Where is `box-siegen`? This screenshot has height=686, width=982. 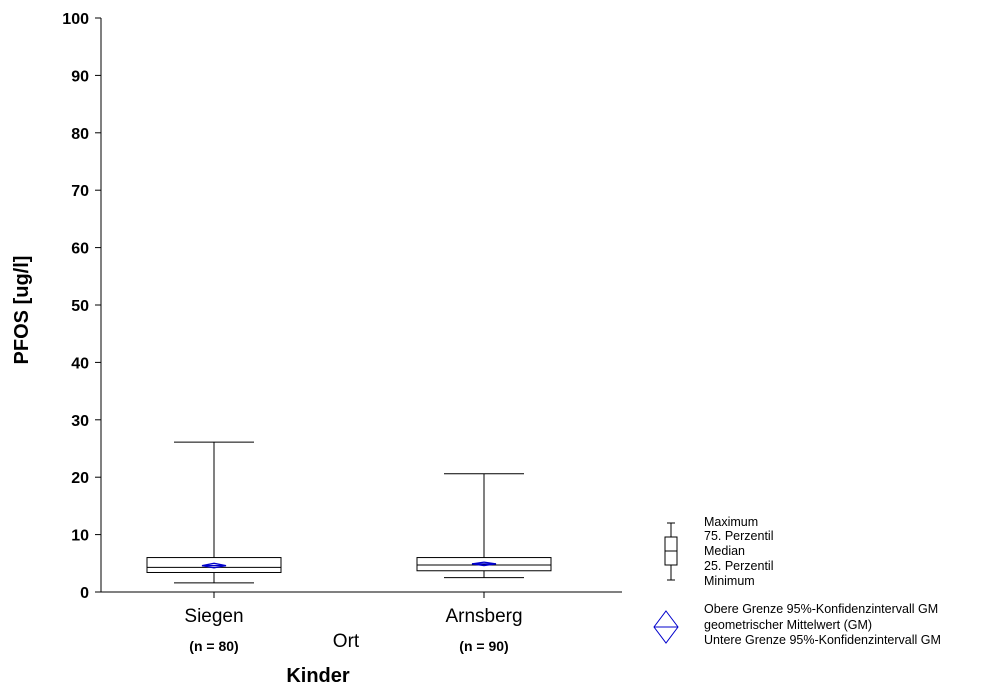
box-siegen is located at coordinates (214, 512).